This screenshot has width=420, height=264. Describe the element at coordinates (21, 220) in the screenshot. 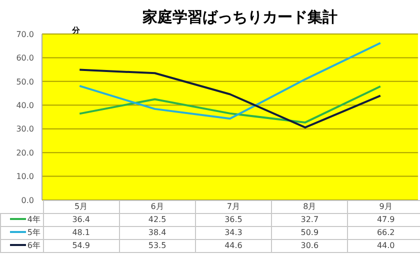

I see `legend-label: 4年` at that location.